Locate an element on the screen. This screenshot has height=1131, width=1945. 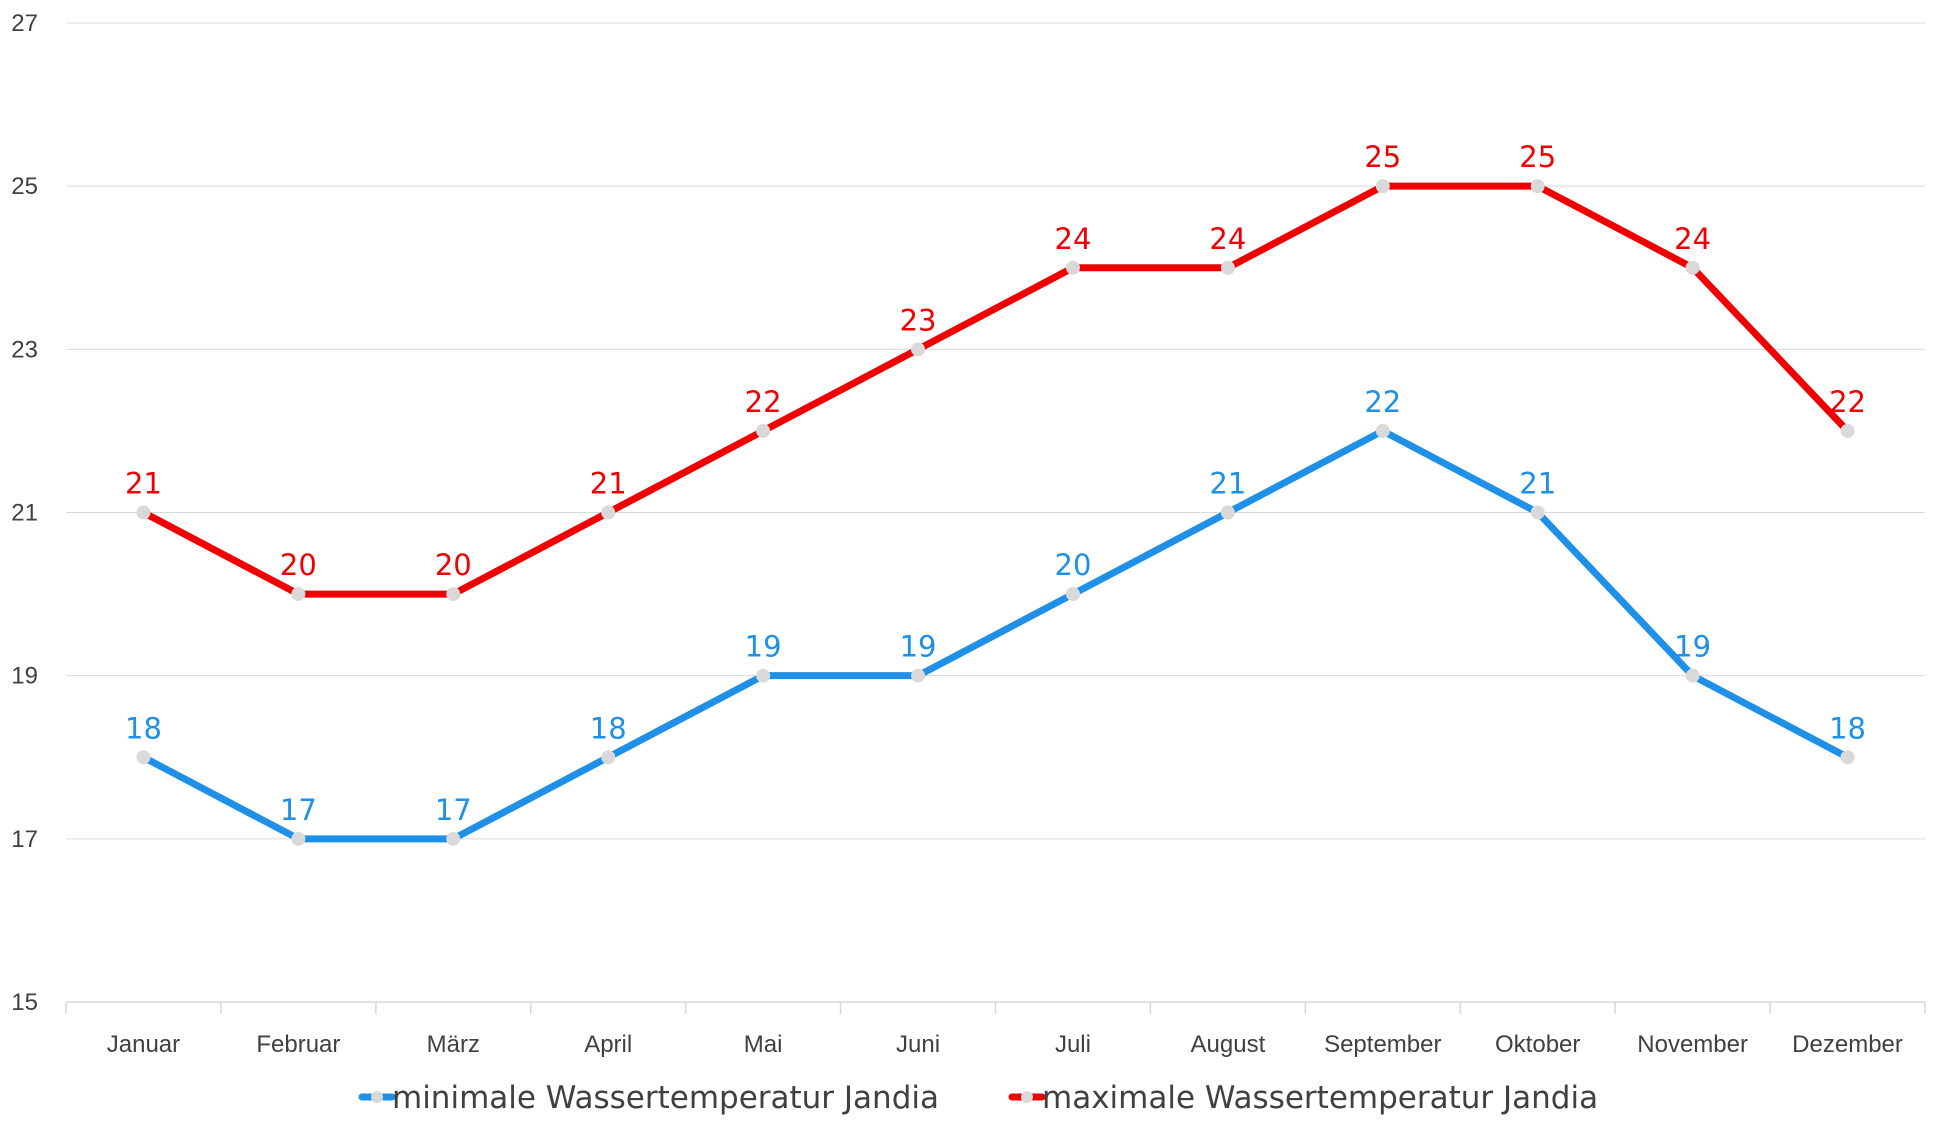
y-tick-label: 25 is located at coordinates (24, 186).